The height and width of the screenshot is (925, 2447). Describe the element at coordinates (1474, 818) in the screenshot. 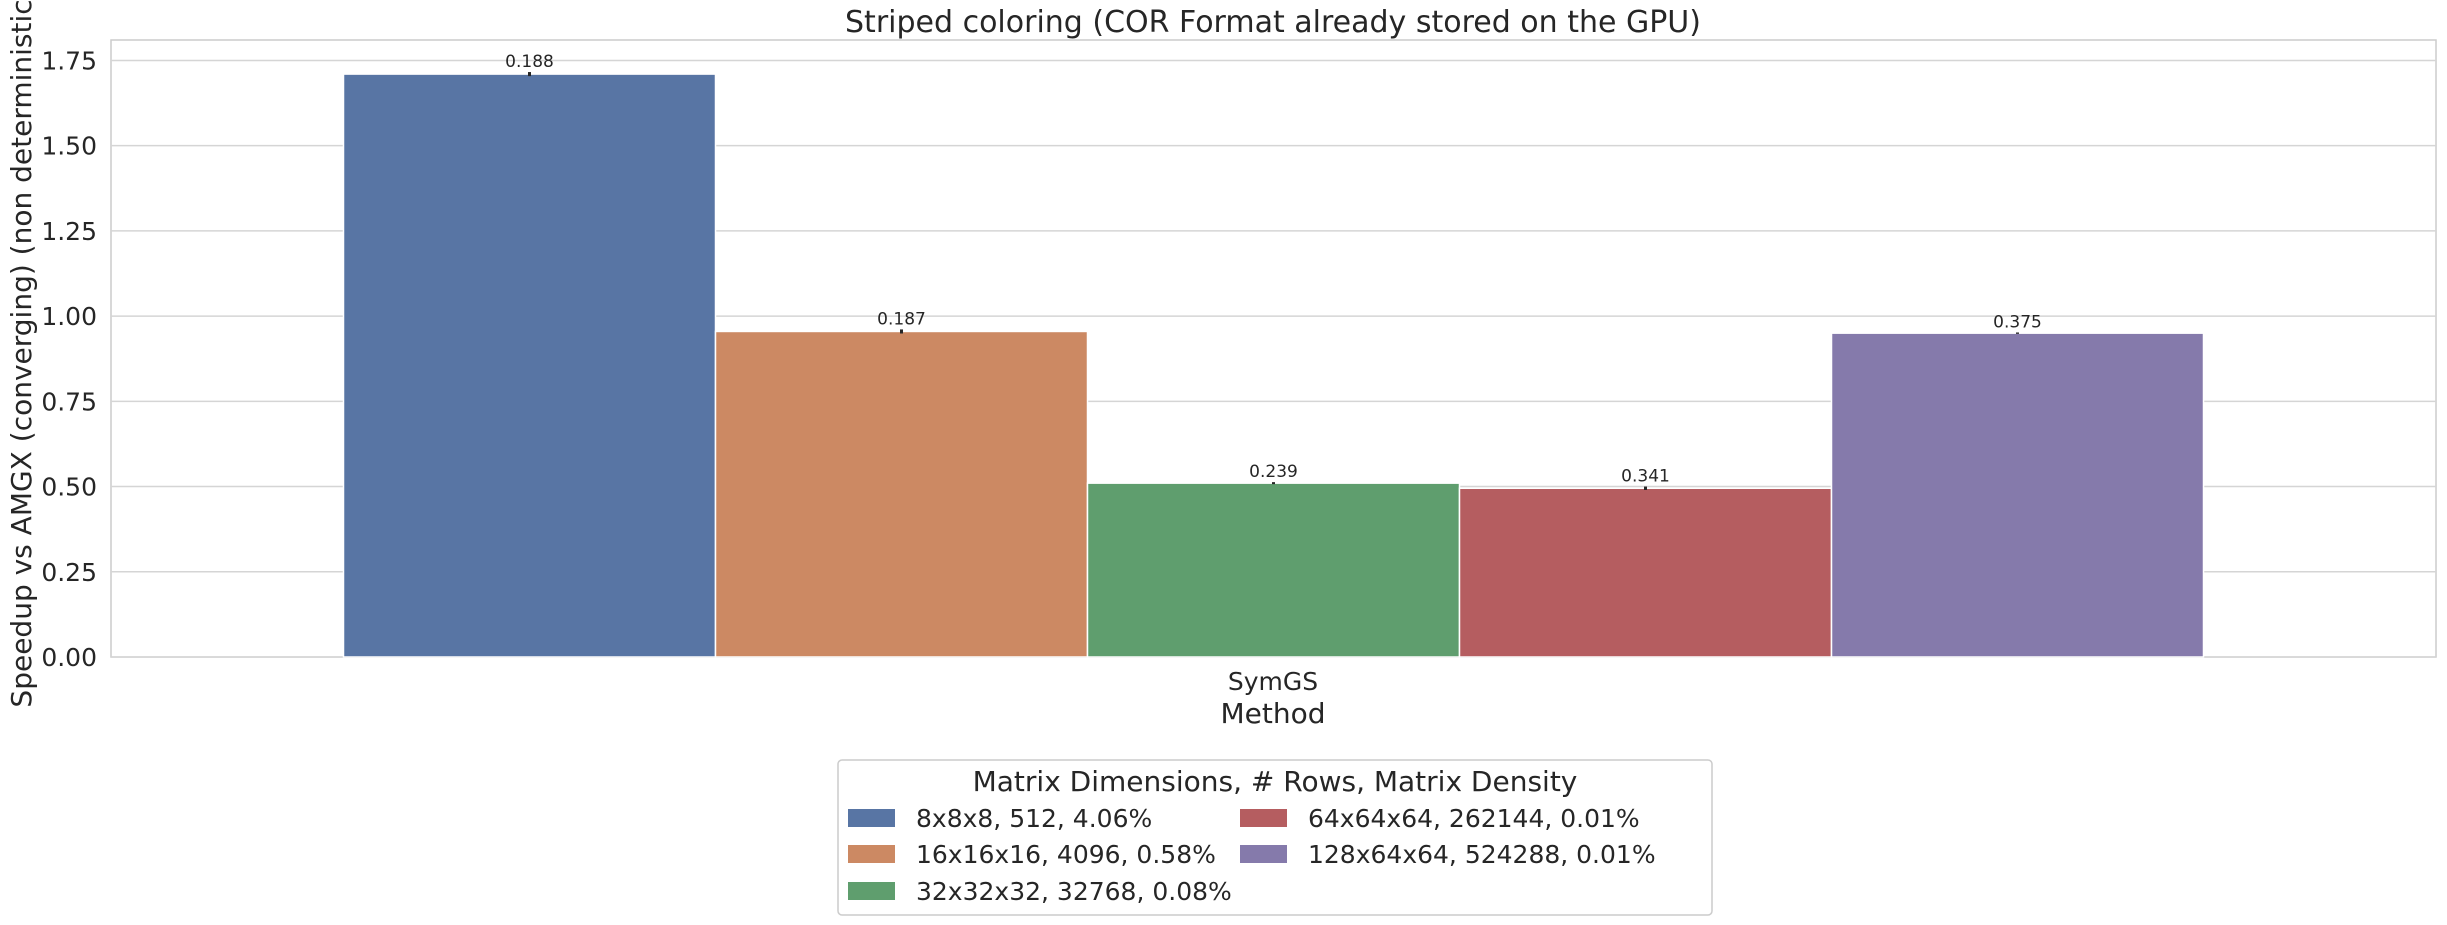

I see `legend-label: 64x64x64, 262144, 0.01%` at that location.